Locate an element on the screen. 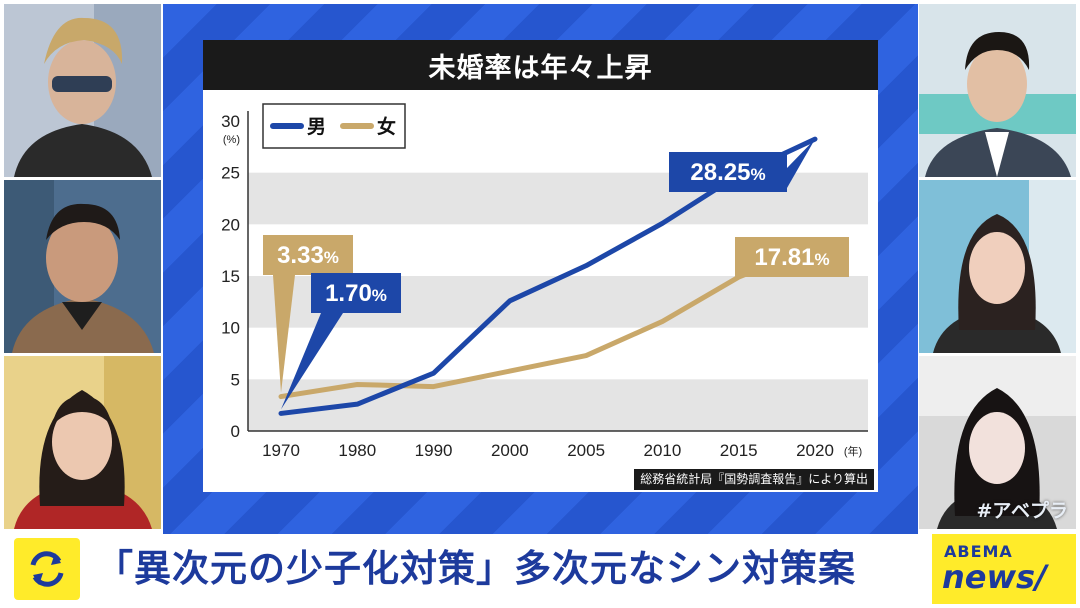  x-tick-label: 1990 is located at coordinates (434, 450).